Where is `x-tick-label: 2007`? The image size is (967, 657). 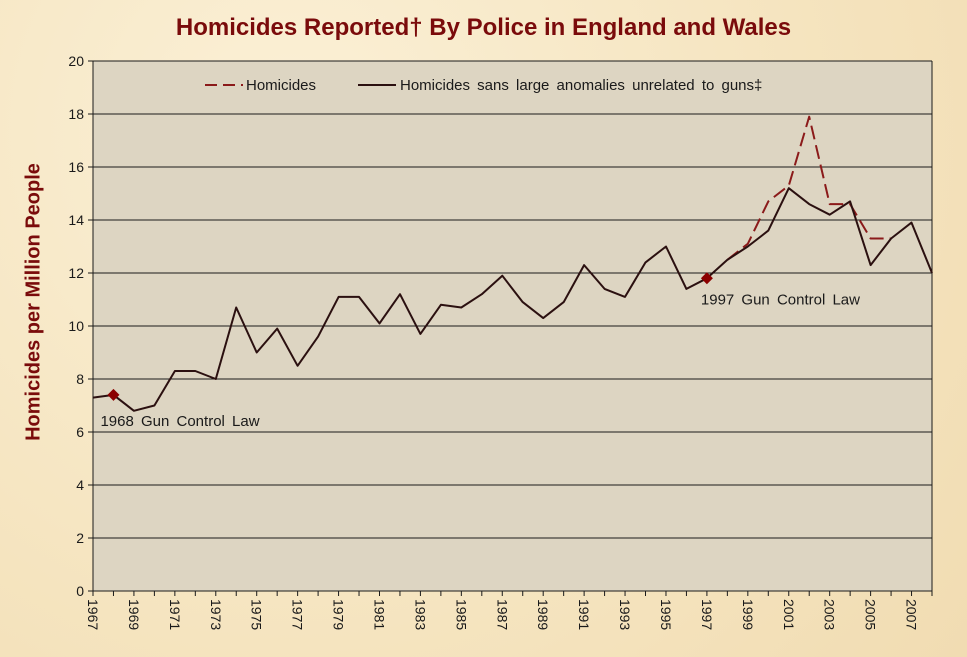
x-tick-label: 2007 is located at coordinates (912, 614).